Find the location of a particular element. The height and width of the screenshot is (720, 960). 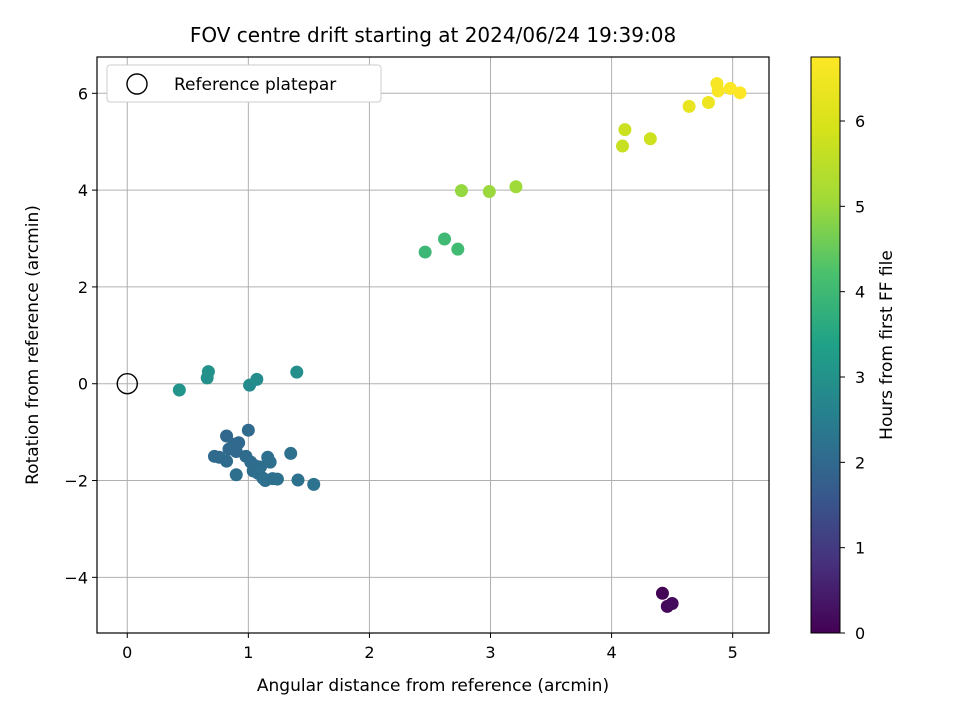

y-tick-label: −2 is located at coordinates (76, 481).